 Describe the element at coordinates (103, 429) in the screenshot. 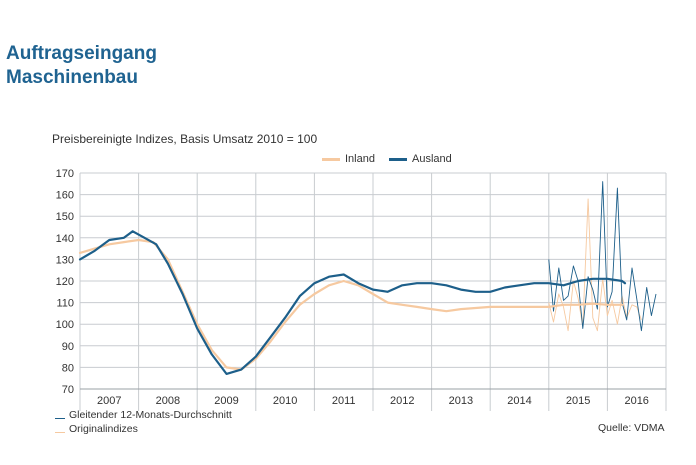

I see `legend-original-label: Originalindizes` at that location.